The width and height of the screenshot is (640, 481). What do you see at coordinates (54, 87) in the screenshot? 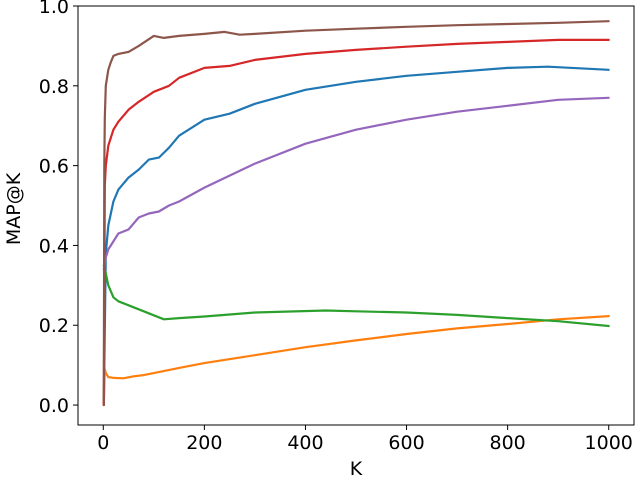
I see `y-tick-label: 0.8` at bounding box center [54, 87].